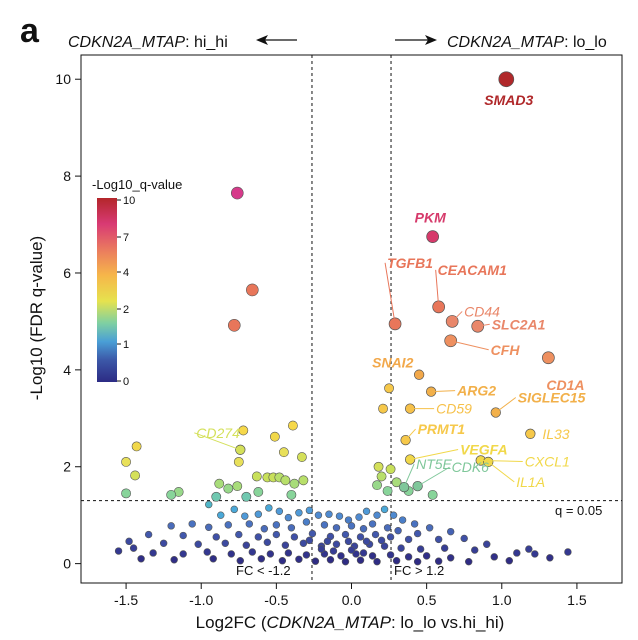 This screenshot has width=638, height=640. I want to click on label-tgfb1: TGFB1, so click(410, 263).